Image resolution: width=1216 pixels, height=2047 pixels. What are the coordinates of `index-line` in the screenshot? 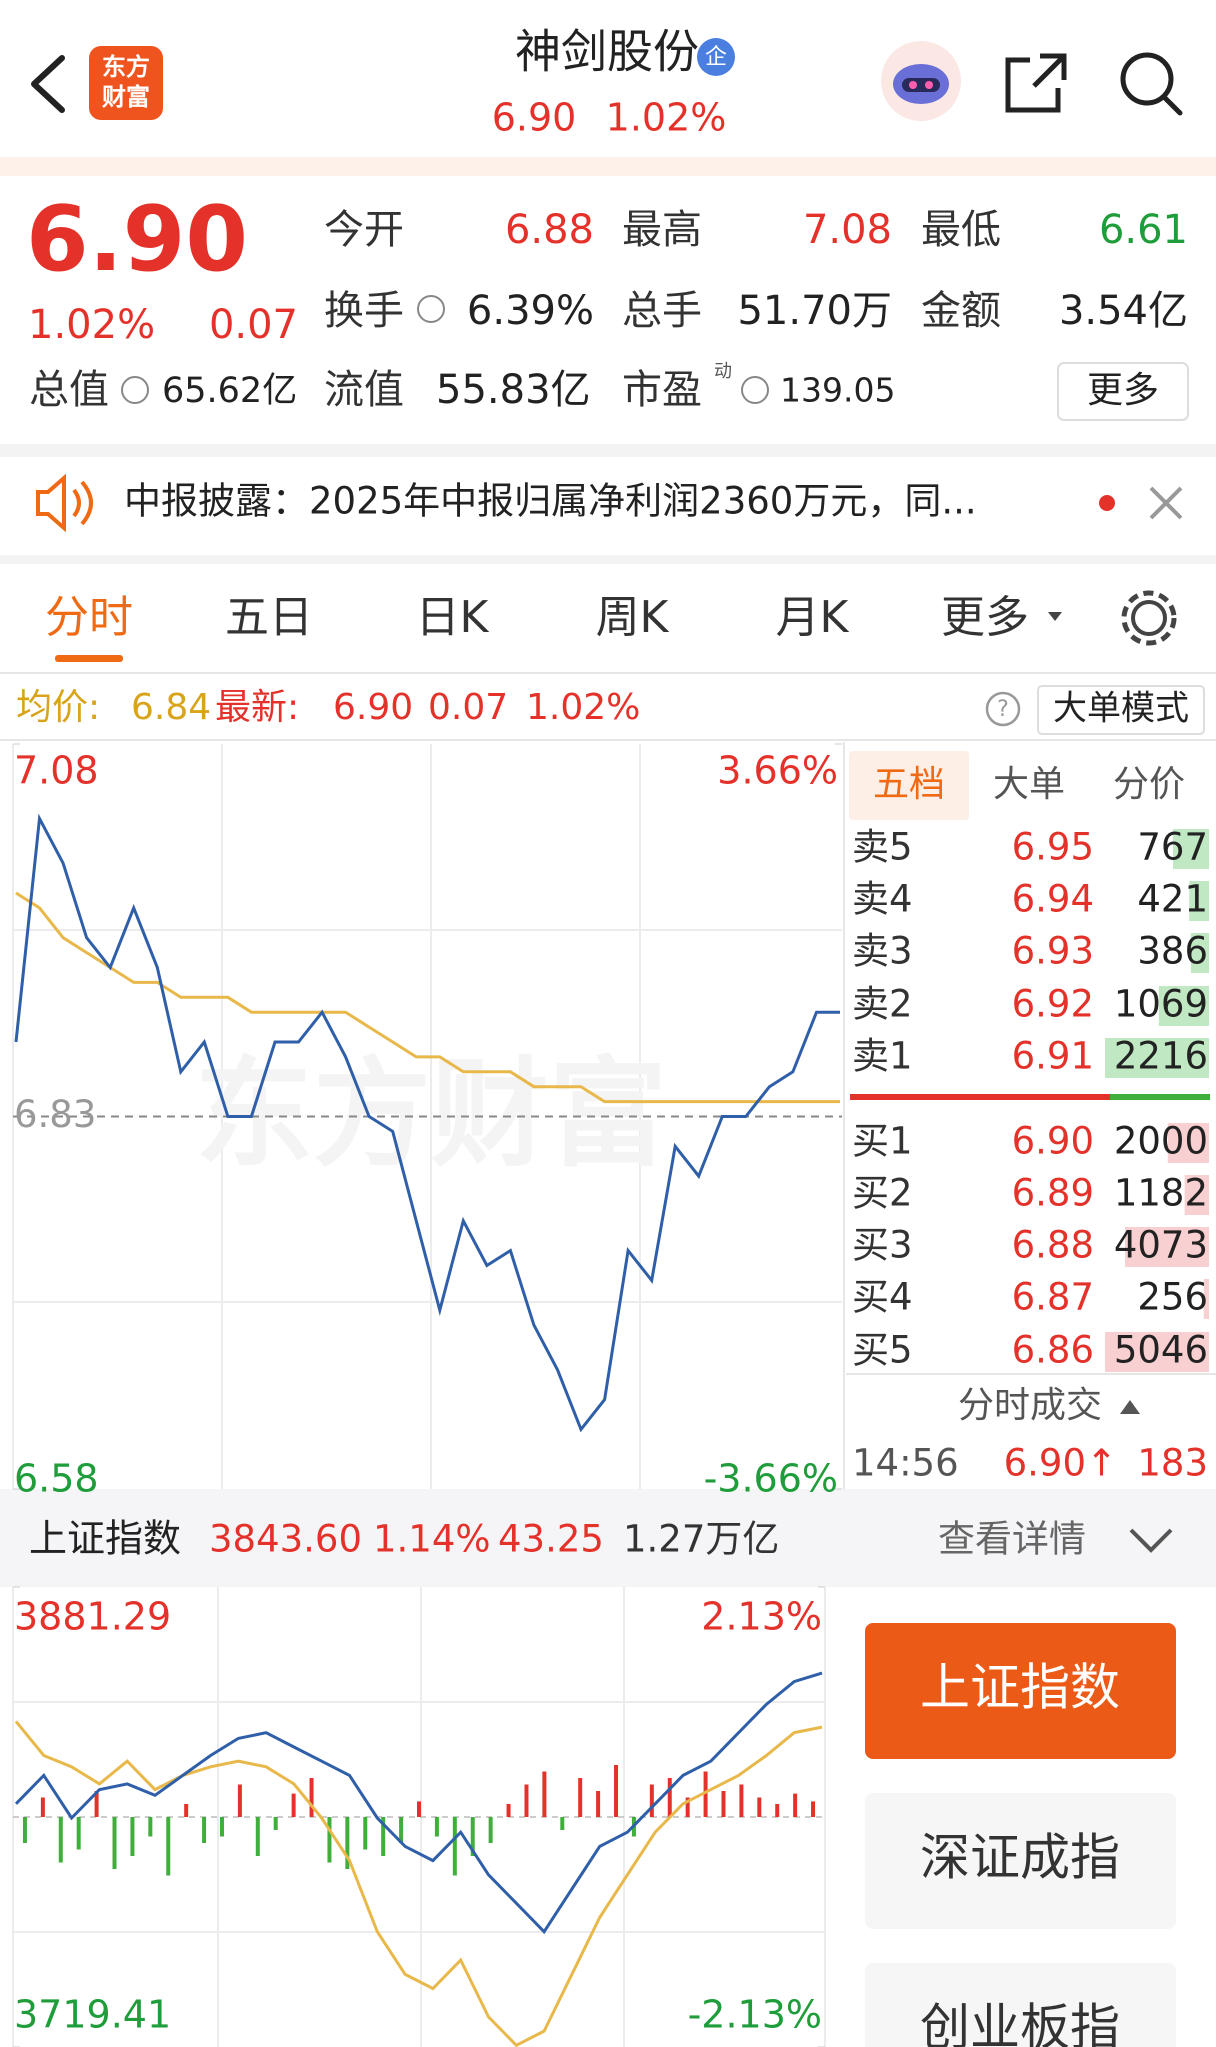 It's located at (418, 1883).